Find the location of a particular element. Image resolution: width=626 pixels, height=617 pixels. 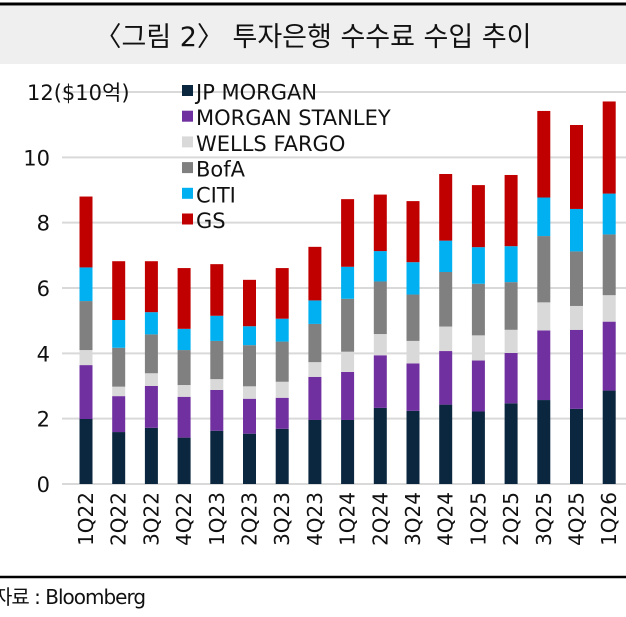

x-tick-label: 1Q25 is located at coordinates (478, 519).